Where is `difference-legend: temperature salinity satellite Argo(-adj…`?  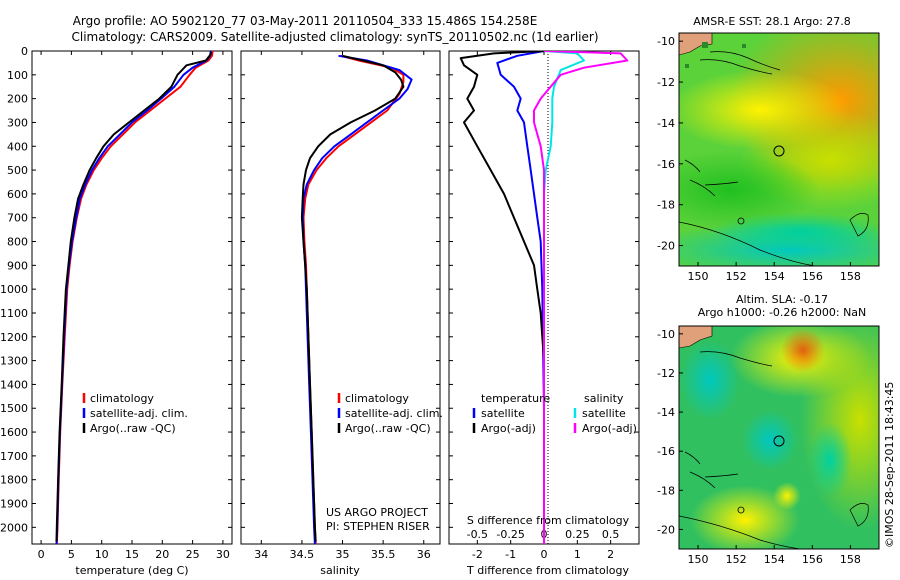
difference-legend: temperature salinity satellite Argo(-adj… is located at coordinates (554, 413).